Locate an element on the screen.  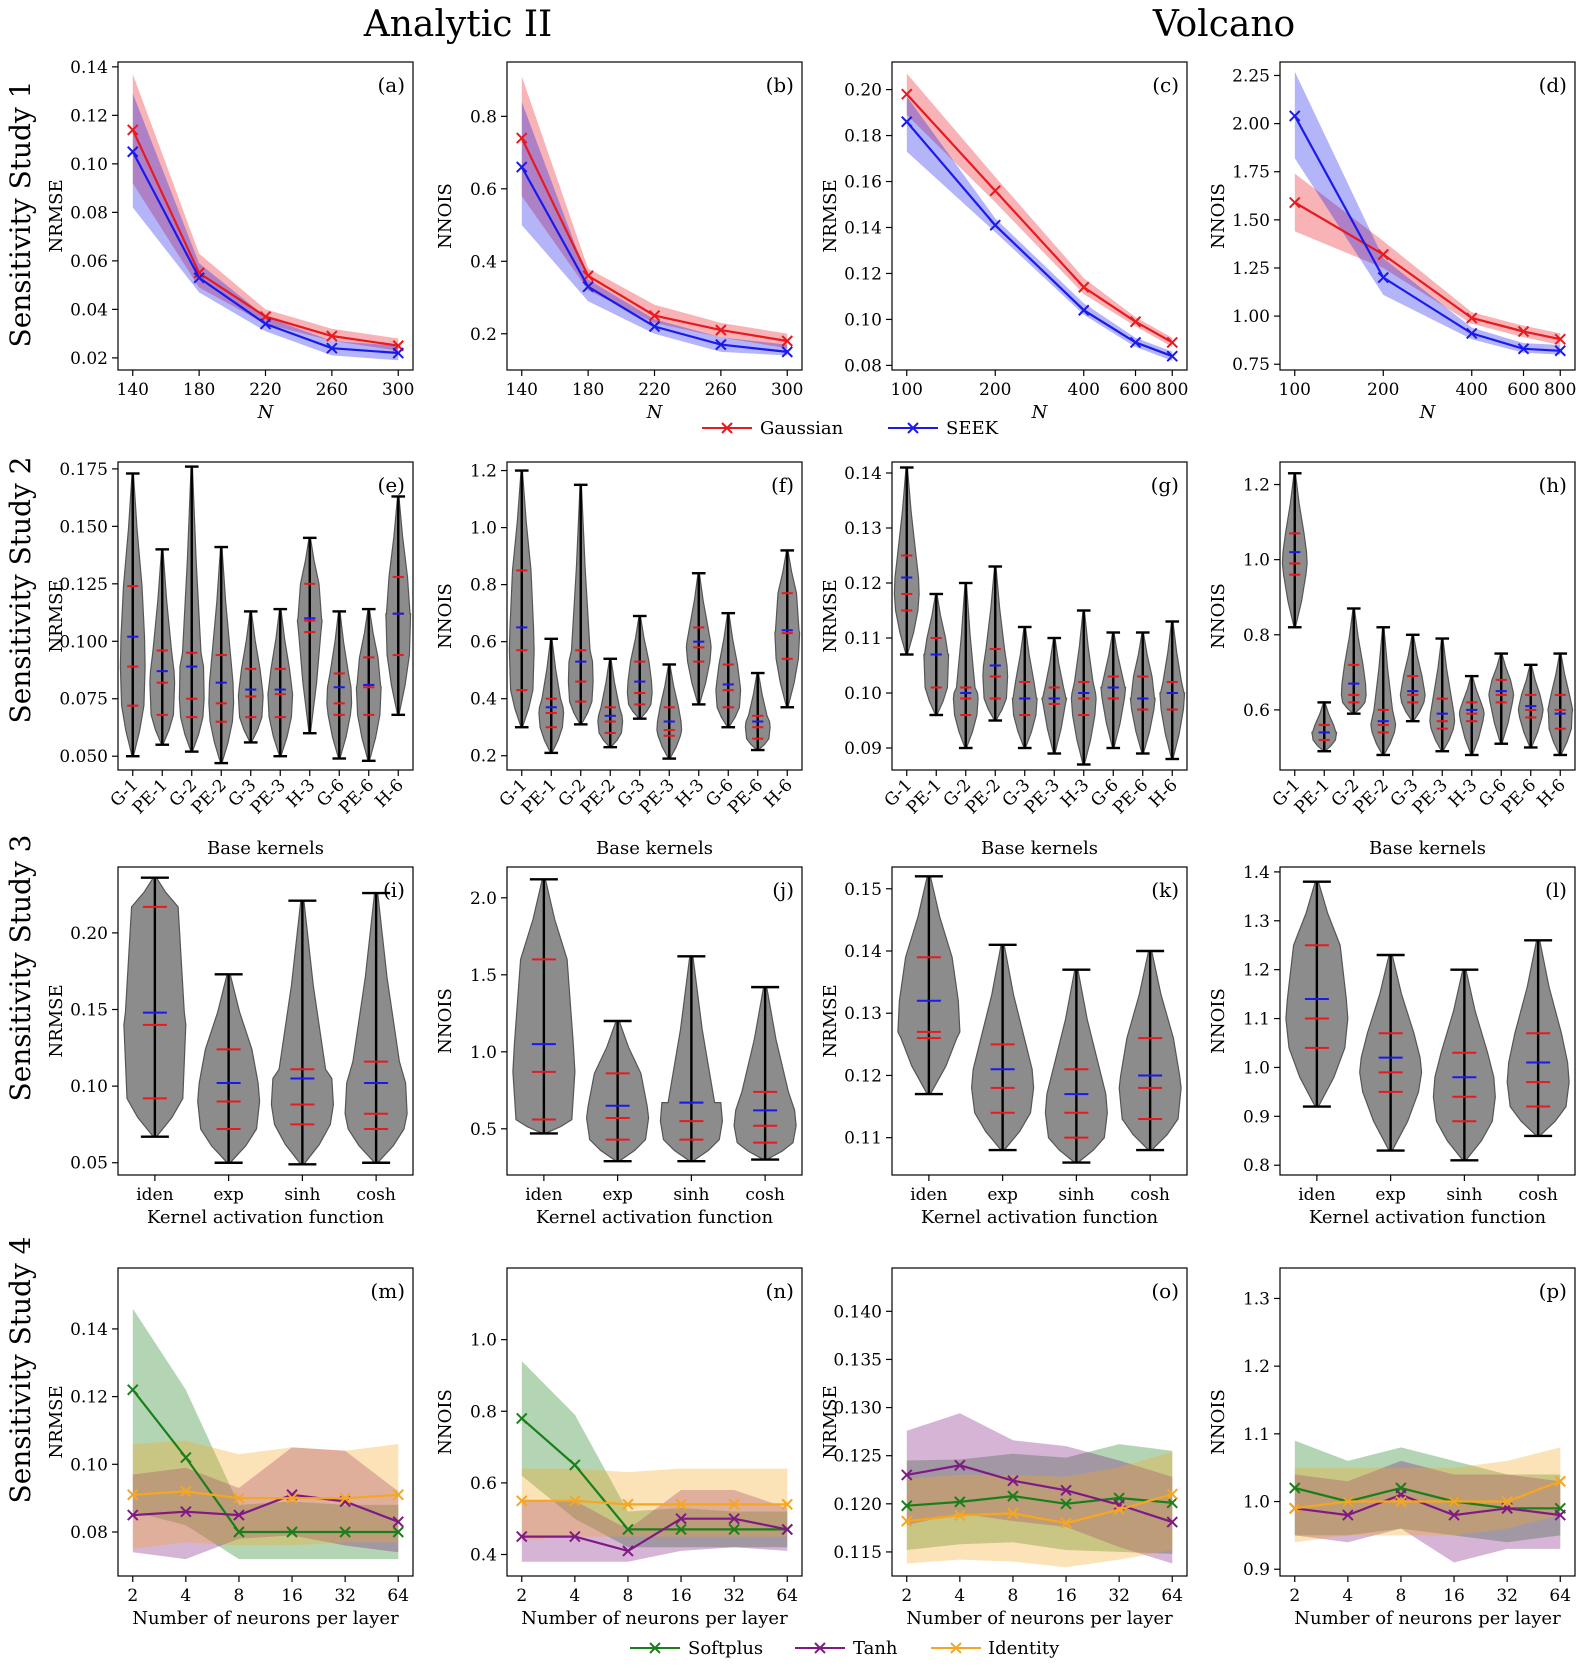
plot-area-e is located at coordinates (265, 615).